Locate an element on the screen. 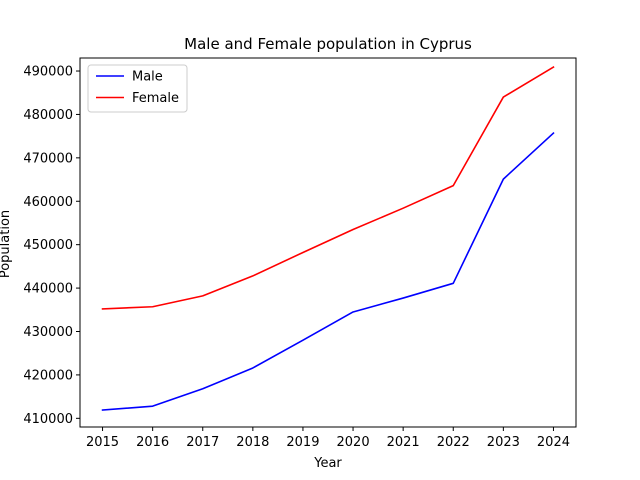 This screenshot has height=480, width=640. x-tick-label: 2018 is located at coordinates (252, 442).